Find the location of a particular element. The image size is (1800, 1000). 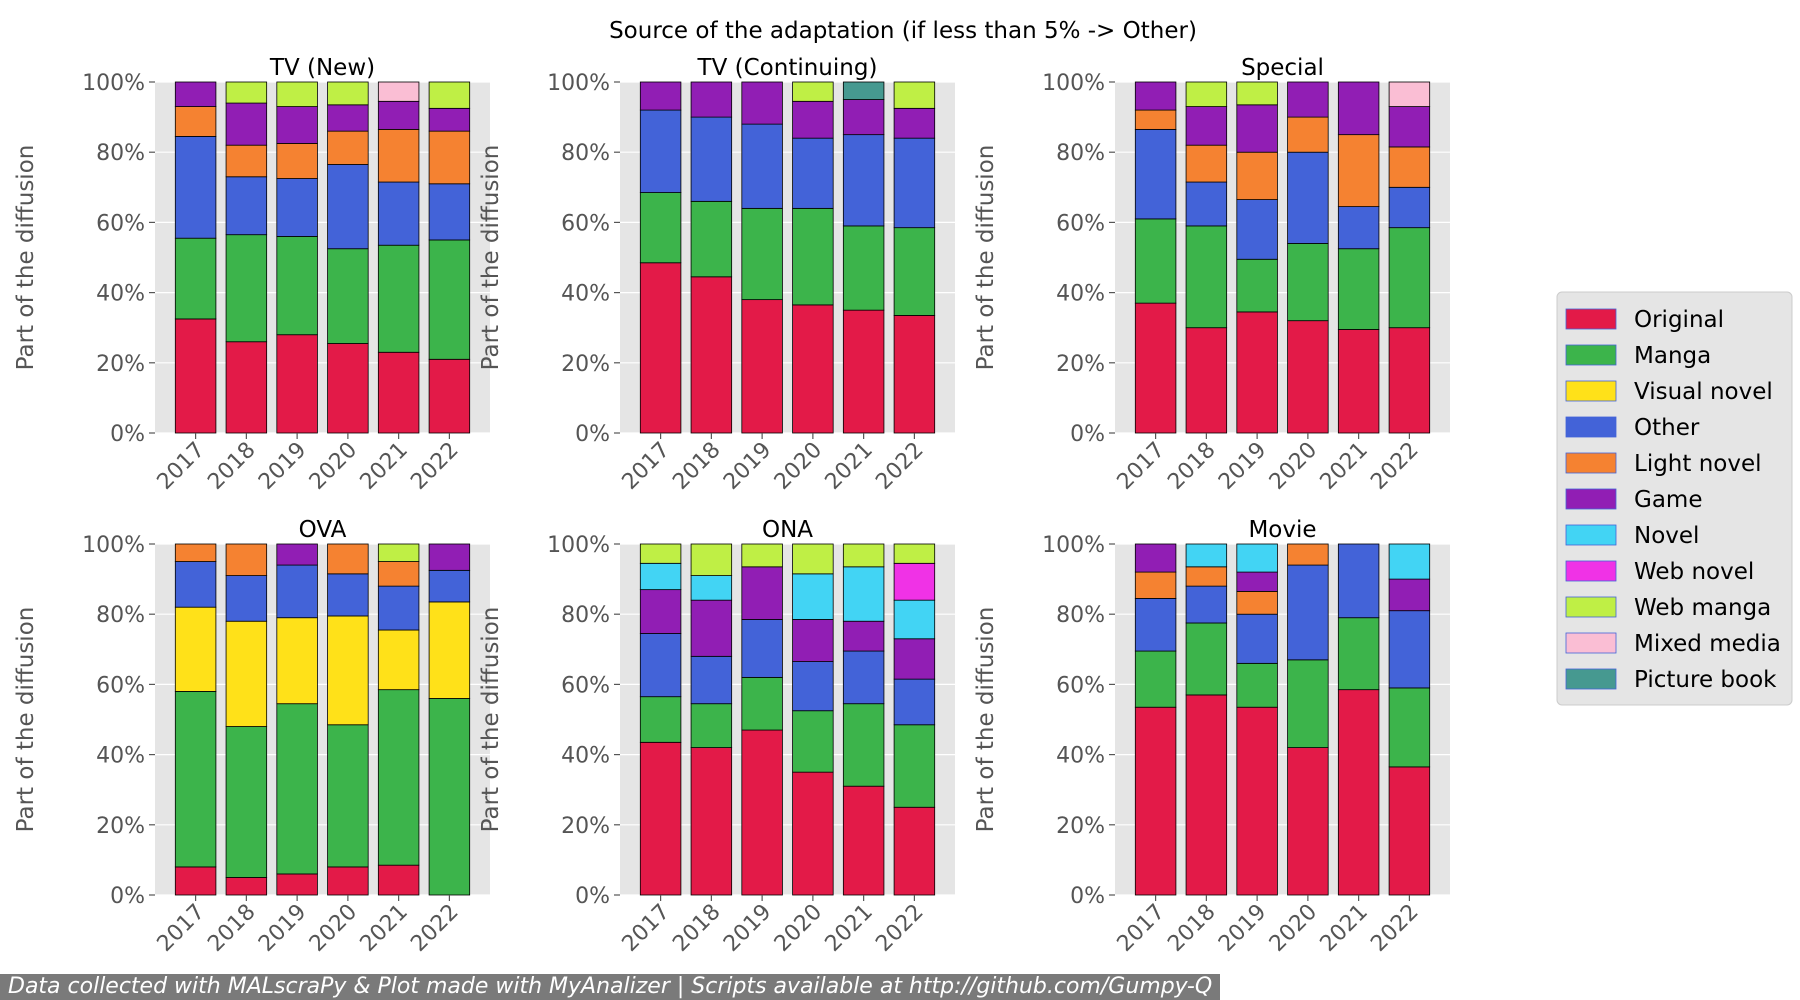

legend-label: Other is located at coordinates (1667, 428).